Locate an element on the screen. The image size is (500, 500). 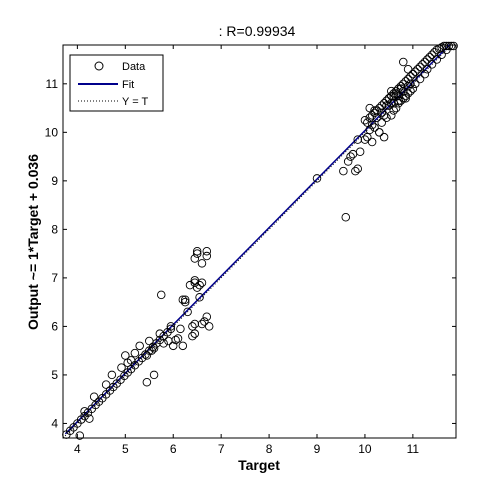
x-tick-label: 11 is located at coordinates (413, 449).